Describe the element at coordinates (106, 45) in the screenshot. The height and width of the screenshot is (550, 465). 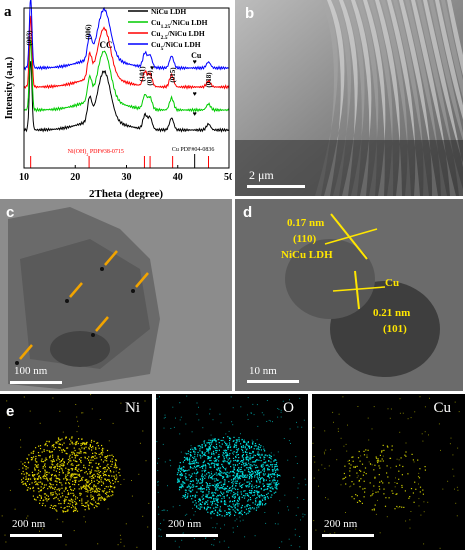
I see `xrd-peak-label: CC` at that location.